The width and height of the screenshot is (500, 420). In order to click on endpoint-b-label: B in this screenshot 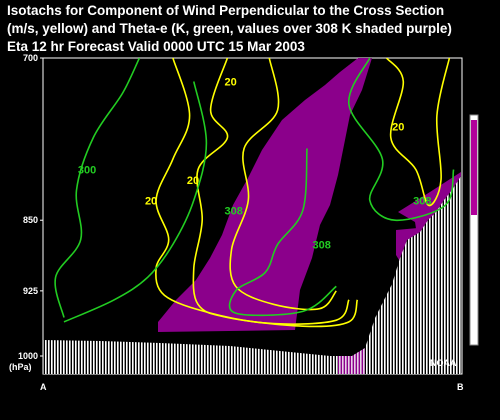, I will do `click(460, 387)`.